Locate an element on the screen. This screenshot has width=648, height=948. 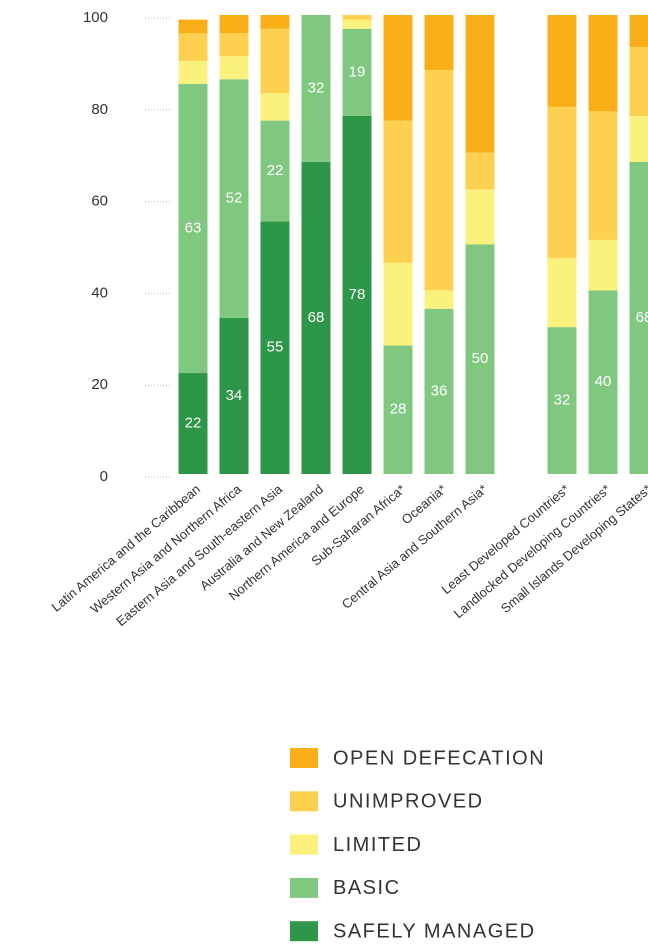
x-tick-label: Western Asia and Northern Africa is located at coordinates (165, 548).